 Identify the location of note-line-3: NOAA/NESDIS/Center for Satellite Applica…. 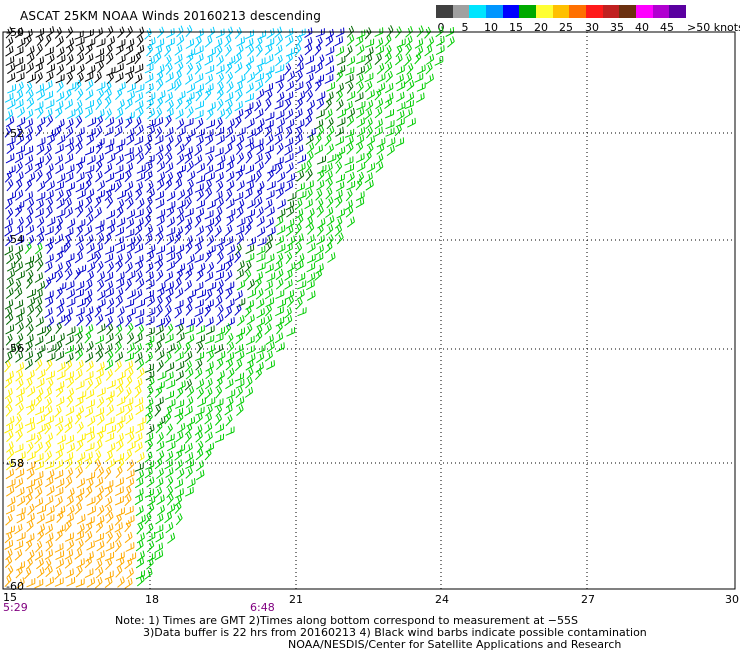
(455, 644).